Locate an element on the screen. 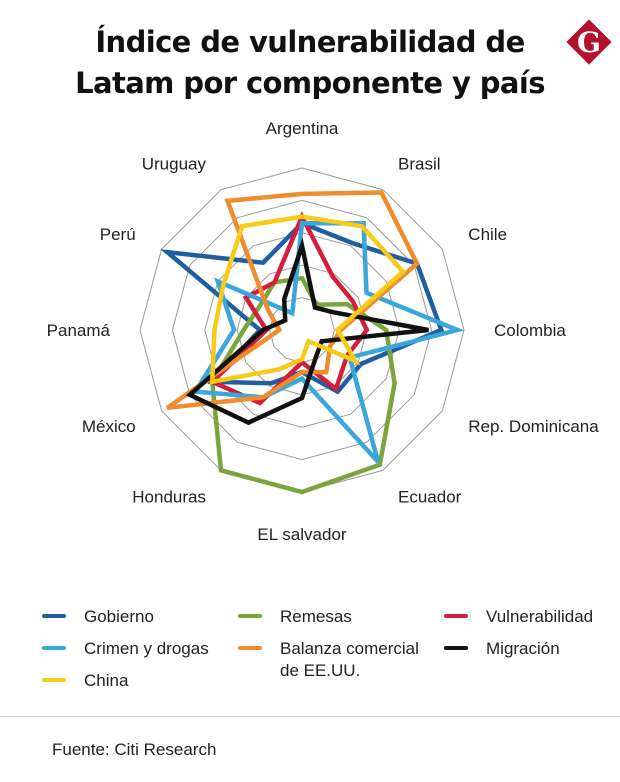  legend-item: Balanza comercial de EE.UU. is located at coordinates (334, 660).